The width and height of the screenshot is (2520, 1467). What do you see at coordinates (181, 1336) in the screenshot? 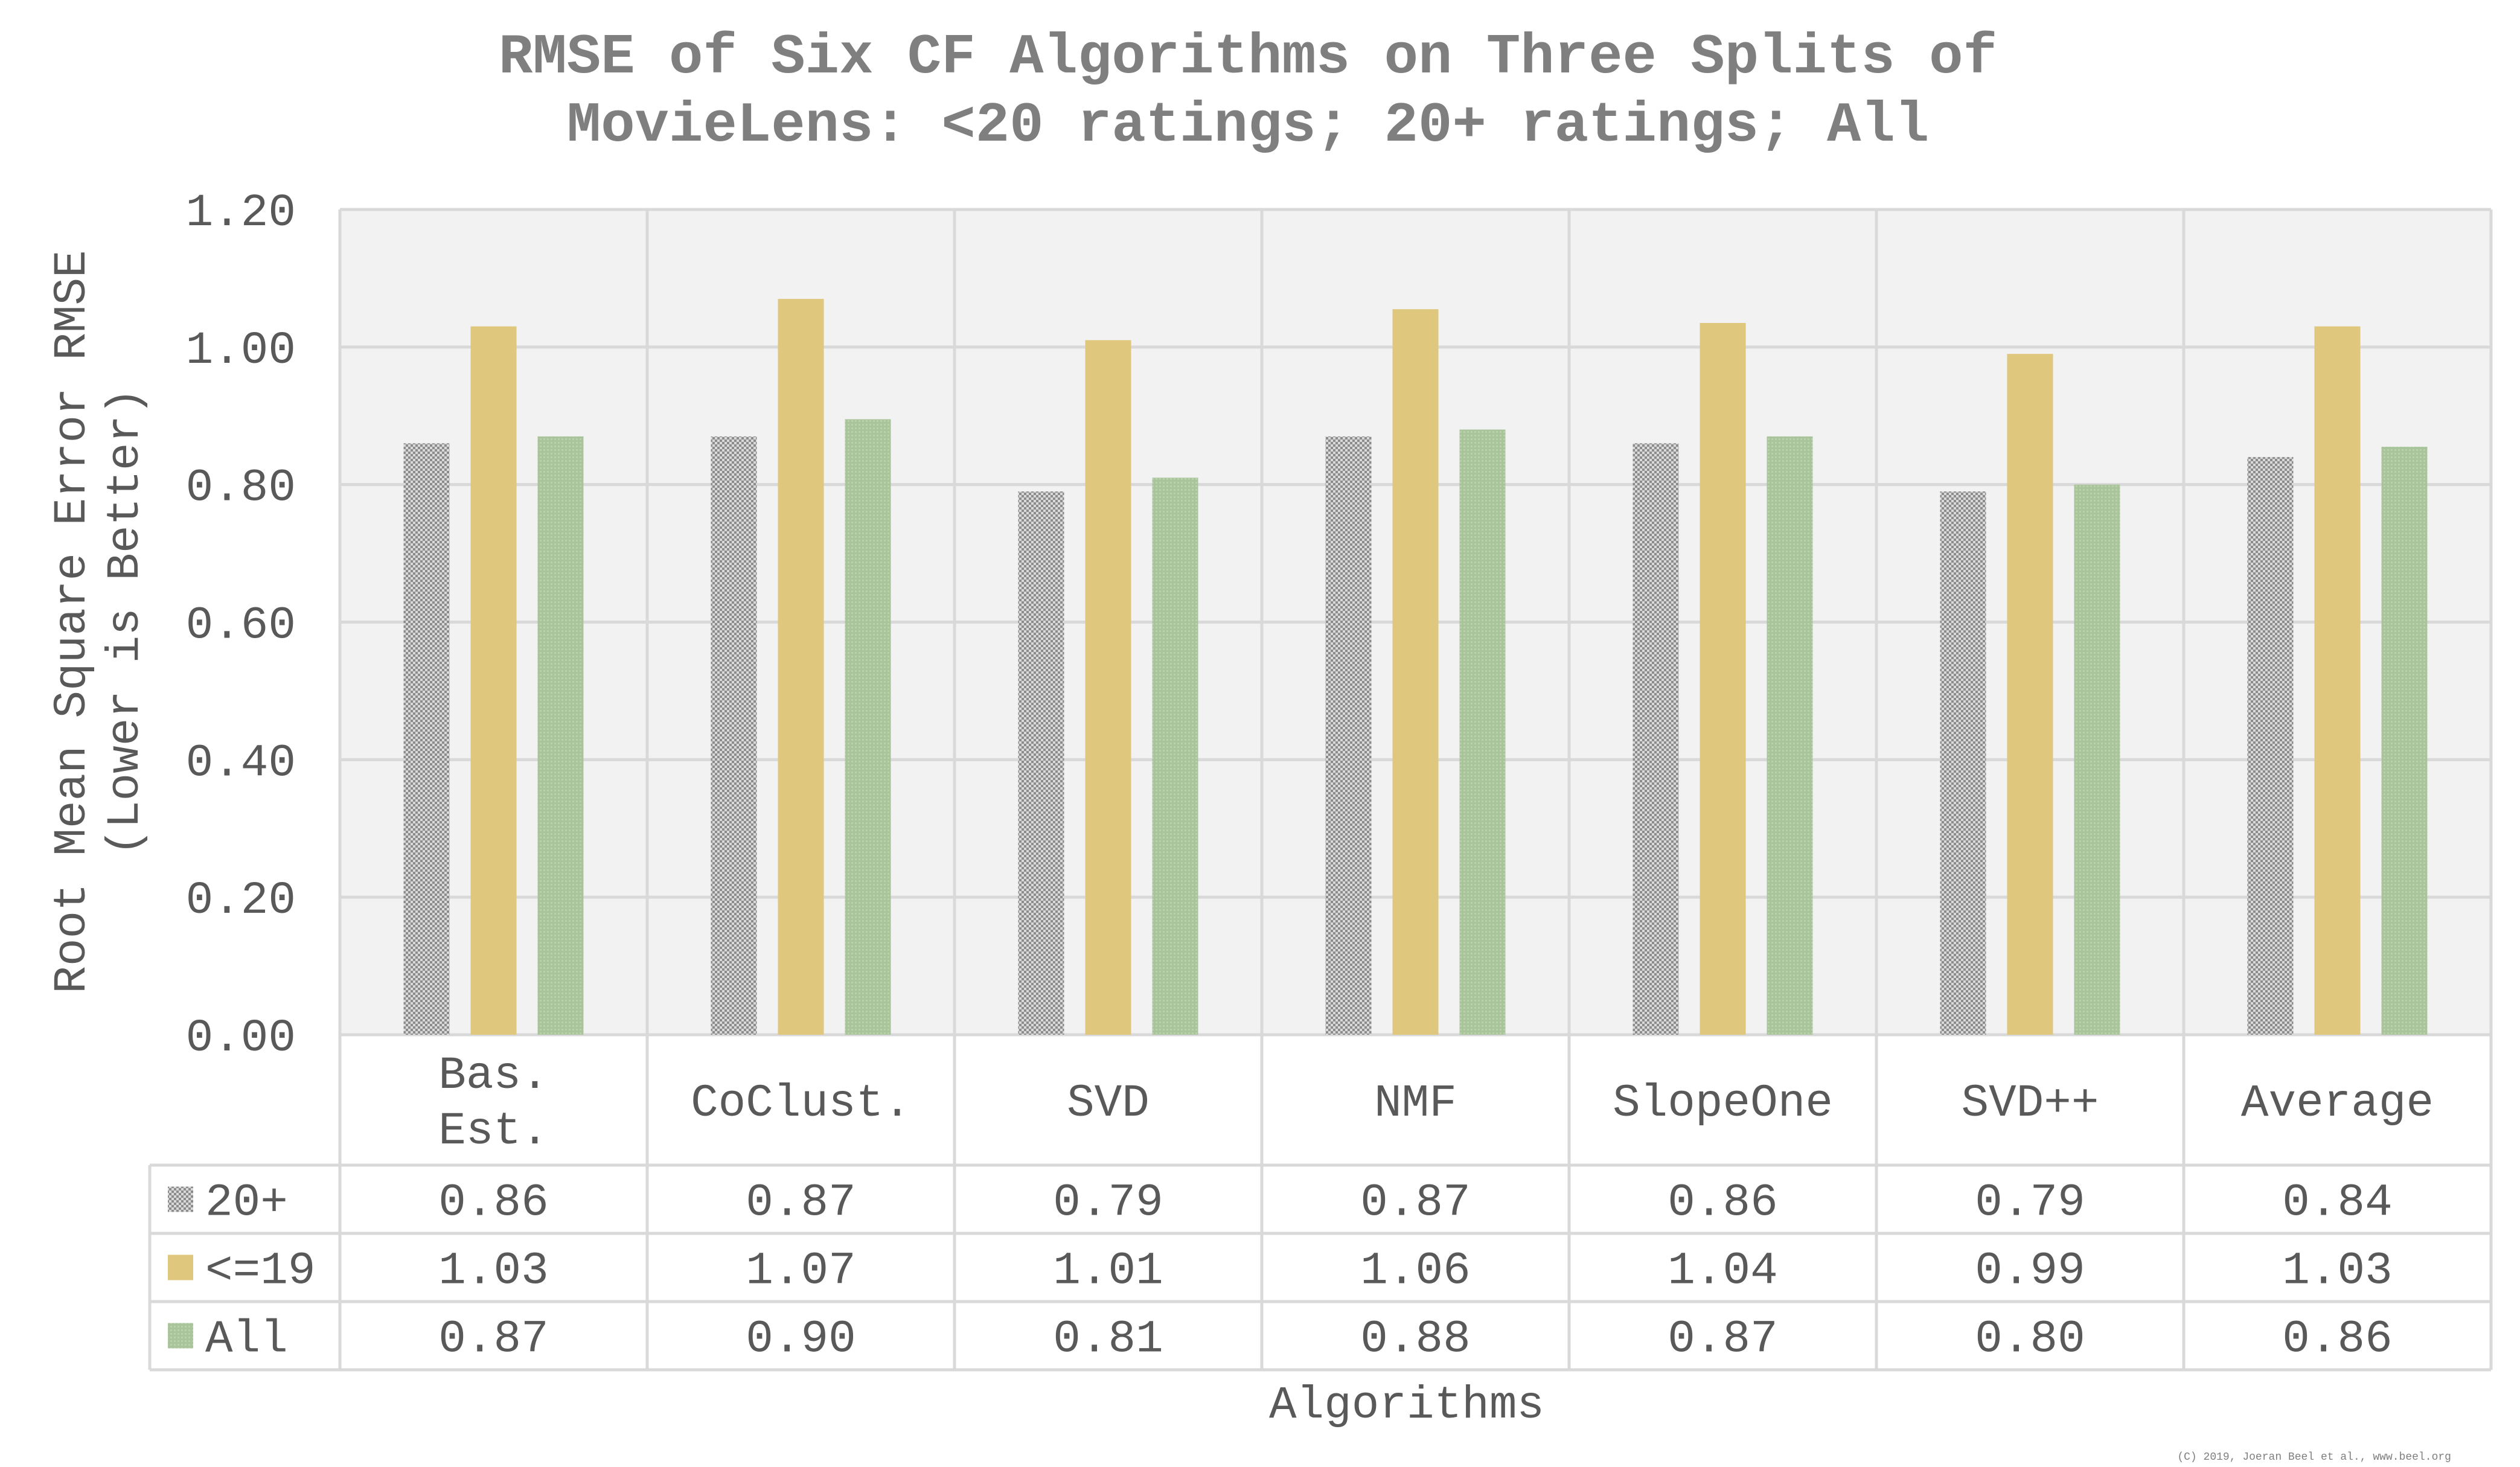
I see `legend-key-All` at bounding box center [181, 1336].